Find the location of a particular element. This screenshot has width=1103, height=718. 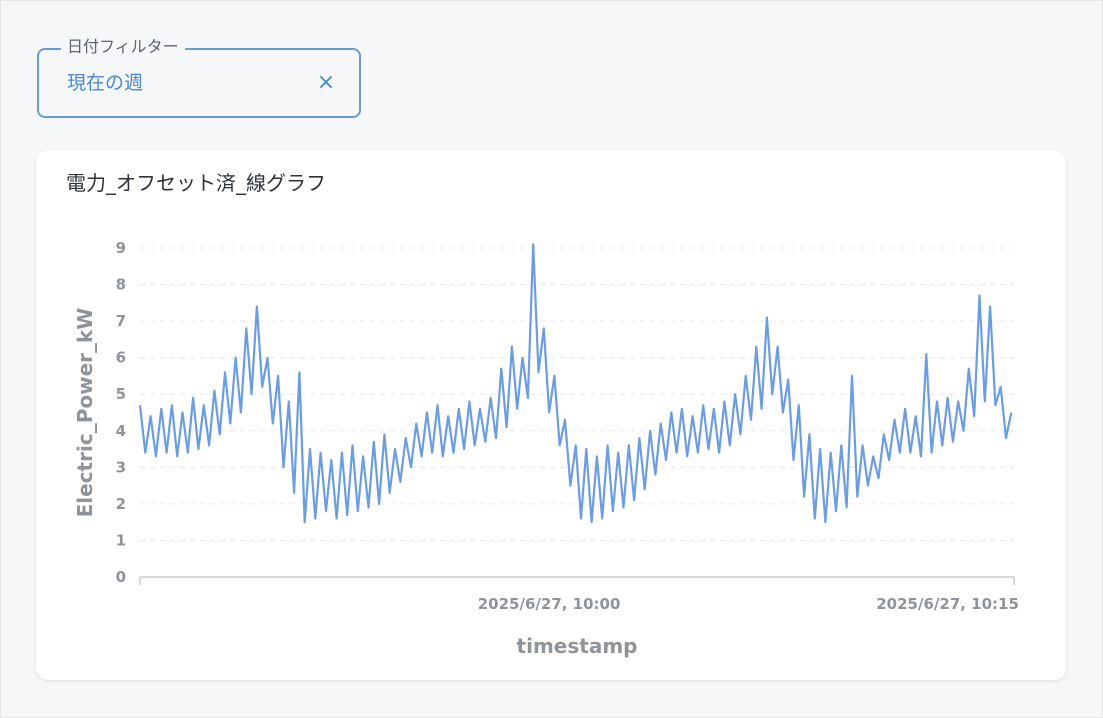

y-tick-label: 0 is located at coordinates (121, 577).